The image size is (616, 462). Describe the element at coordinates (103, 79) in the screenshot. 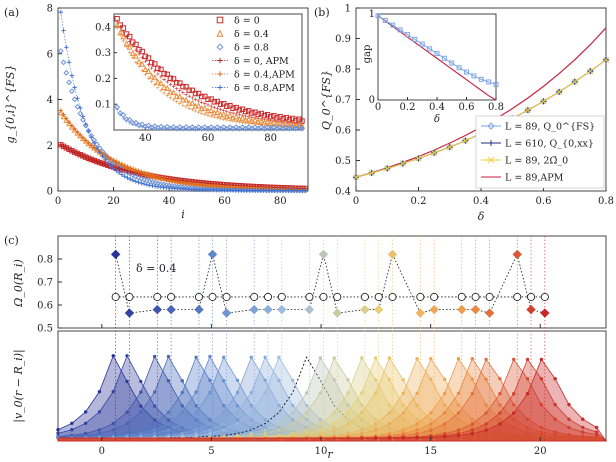

I see `a-inset-ytick-label: 0.2` at that location.